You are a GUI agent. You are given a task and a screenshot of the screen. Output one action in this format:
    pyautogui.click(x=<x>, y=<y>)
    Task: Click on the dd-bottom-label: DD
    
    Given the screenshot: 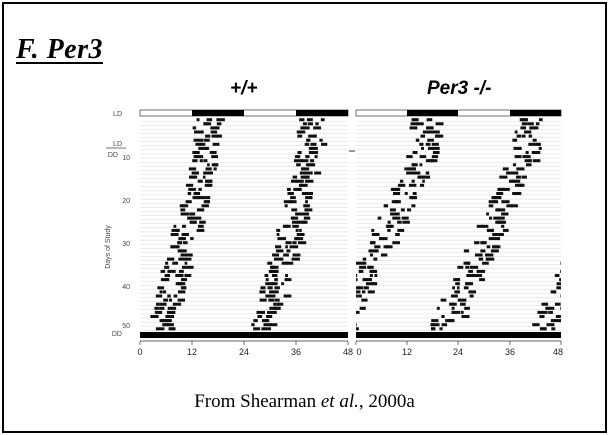 What is the action you would take?
    pyautogui.click(x=117, y=334)
    